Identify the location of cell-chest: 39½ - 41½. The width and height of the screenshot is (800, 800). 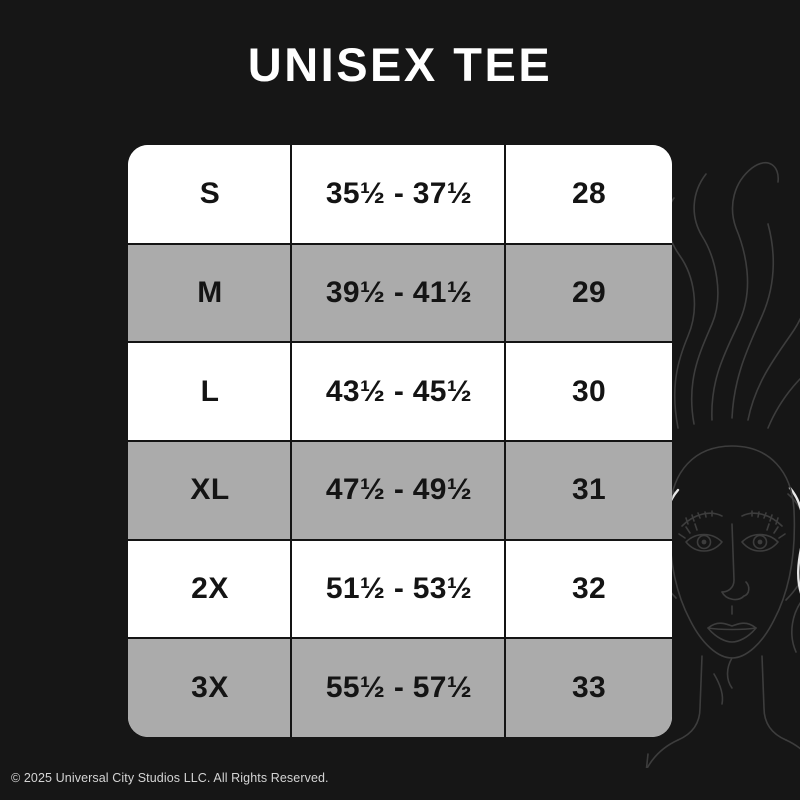
(399, 293).